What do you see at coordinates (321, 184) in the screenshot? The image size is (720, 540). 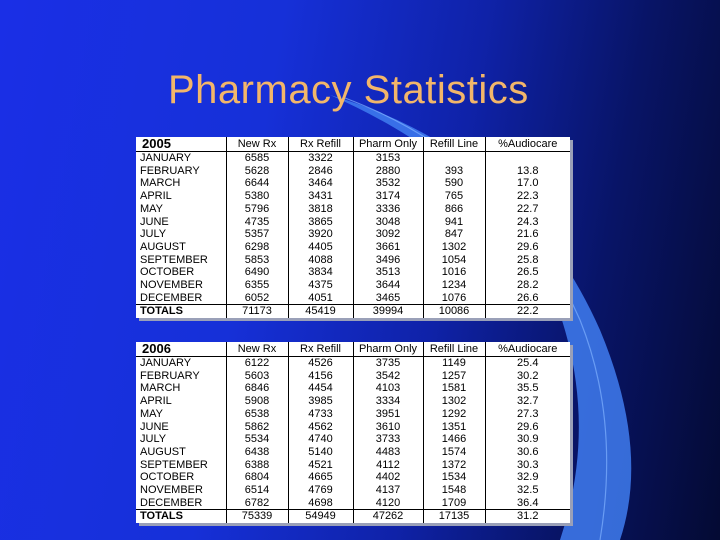 I see `table-cell: 3464` at bounding box center [321, 184].